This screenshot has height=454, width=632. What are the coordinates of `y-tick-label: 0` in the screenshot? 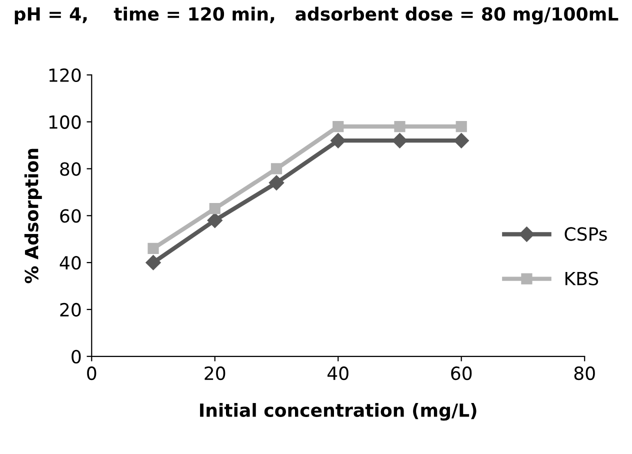 It's located at (76, 357).